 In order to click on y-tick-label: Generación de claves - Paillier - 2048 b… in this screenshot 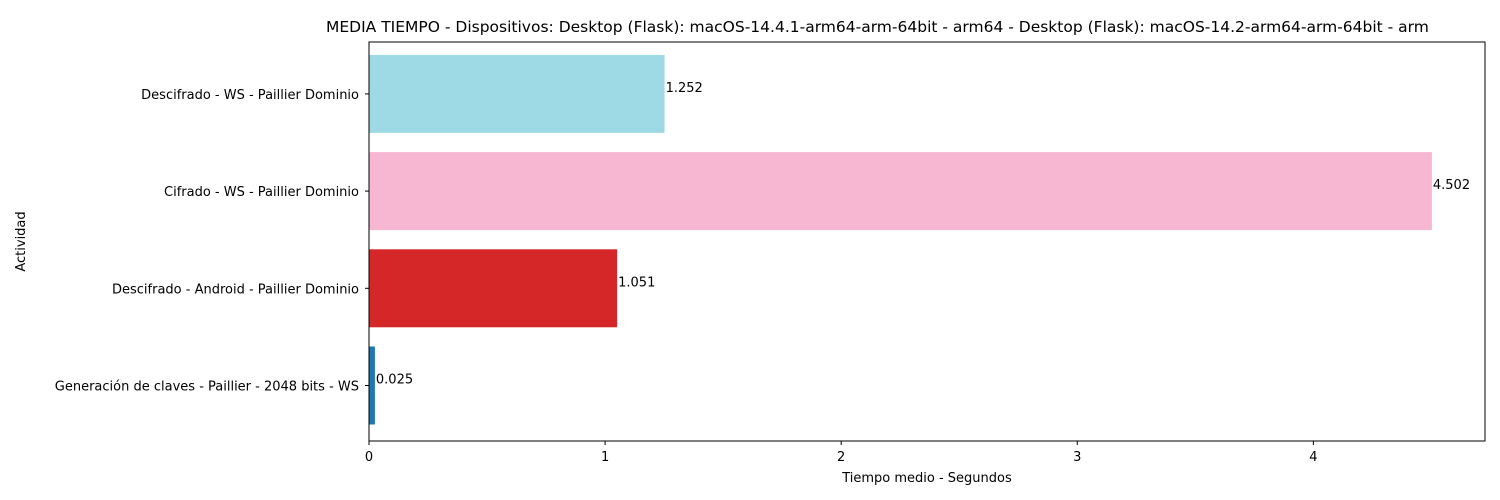, I will do `click(207, 387)`.